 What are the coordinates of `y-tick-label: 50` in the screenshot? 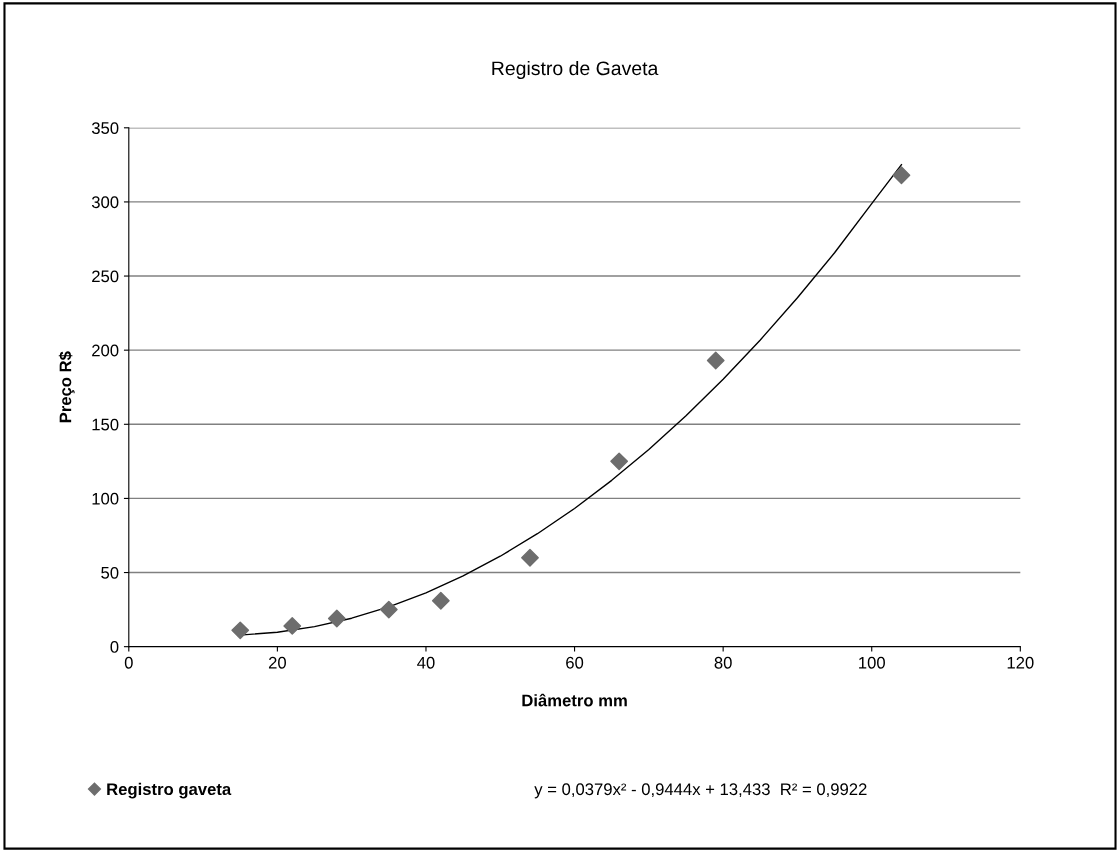 It's located at (110, 572).